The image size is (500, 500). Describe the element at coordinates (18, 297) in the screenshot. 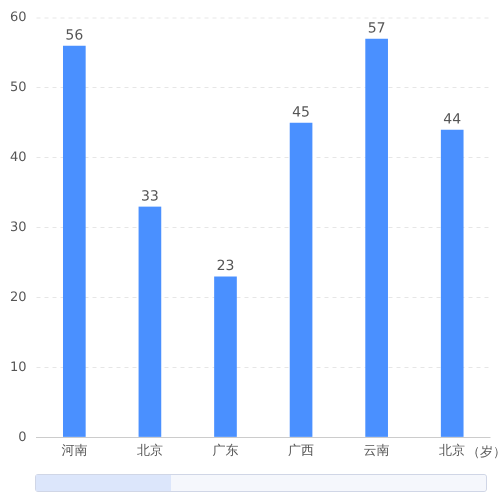

I see `y-tick-label: 20` at that location.